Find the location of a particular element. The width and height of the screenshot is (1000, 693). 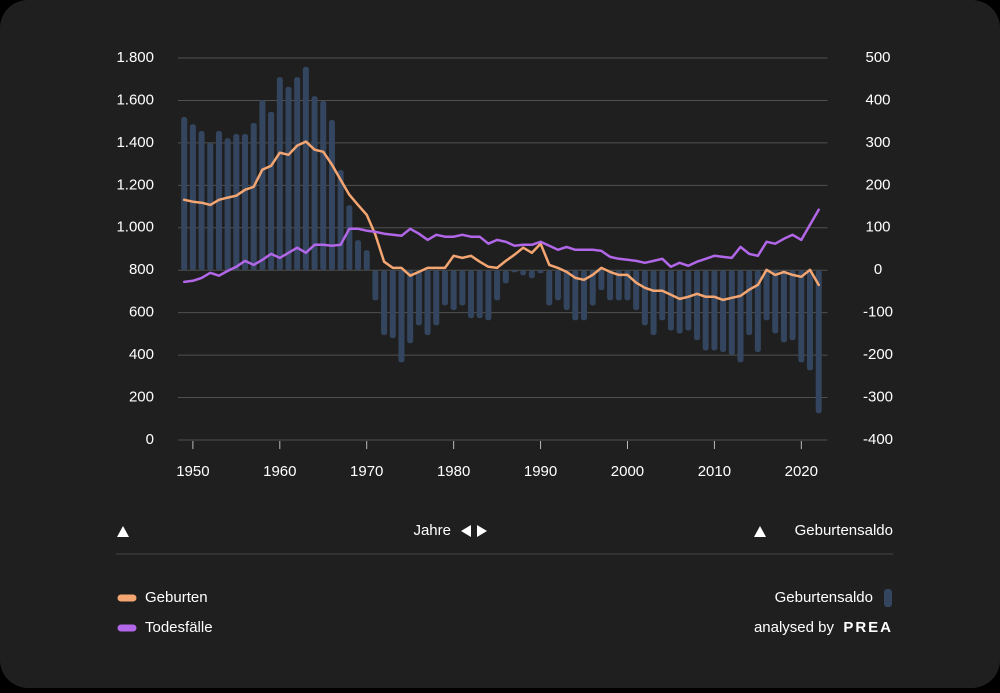

legend-label: Geburtensaldo is located at coordinates (824, 597).